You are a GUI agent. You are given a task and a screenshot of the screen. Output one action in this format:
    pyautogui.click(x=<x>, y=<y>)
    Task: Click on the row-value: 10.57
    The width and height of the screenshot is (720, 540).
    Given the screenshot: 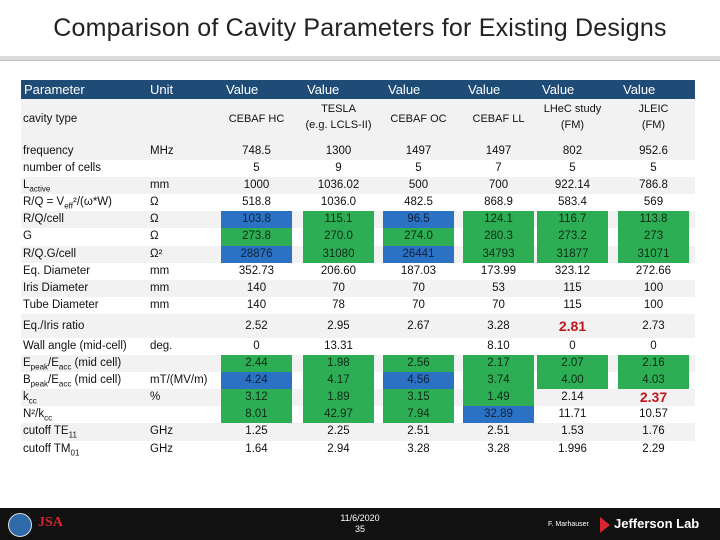 What is the action you would take?
    pyautogui.click(x=653, y=414)
    